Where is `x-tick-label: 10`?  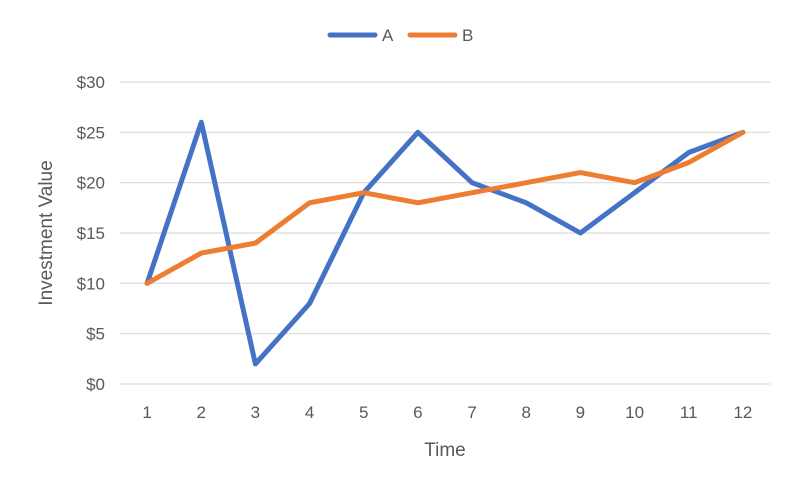 x-tick-label: 10 is located at coordinates (634, 412).